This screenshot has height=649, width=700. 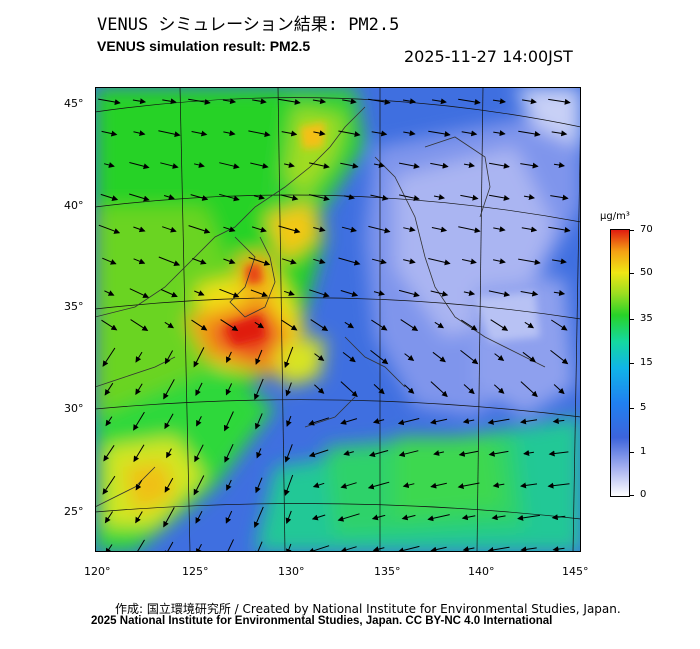 What do you see at coordinates (195, 571) in the screenshot?
I see `lon-label-125: 125°` at bounding box center [195, 571].